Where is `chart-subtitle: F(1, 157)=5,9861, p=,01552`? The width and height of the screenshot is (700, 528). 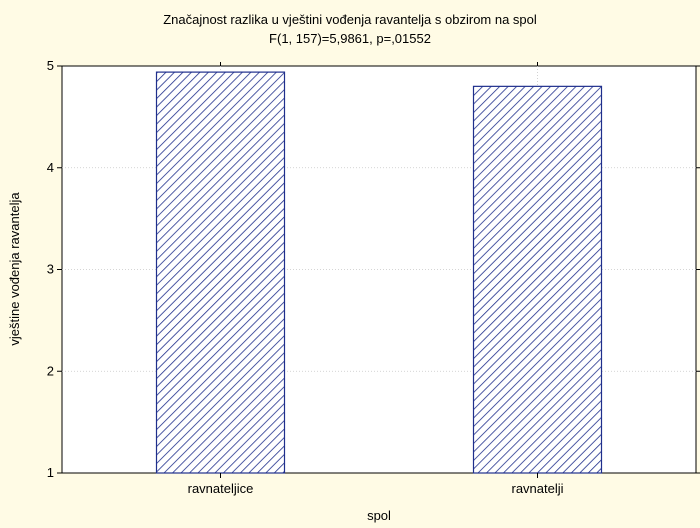 chart-subtitle: F(1, 157)=5,9861, p=,01552 is located at coordinates (350, 38).